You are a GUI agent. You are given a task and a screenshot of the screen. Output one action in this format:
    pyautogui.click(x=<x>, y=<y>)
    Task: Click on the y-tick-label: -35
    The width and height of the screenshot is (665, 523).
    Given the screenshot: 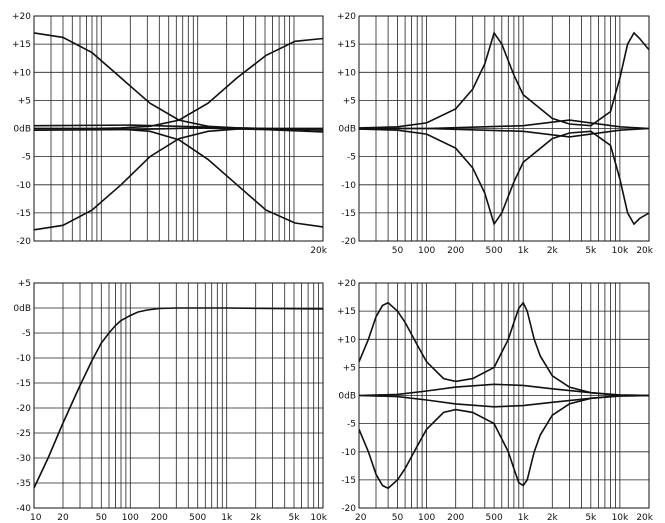 What is the action you would take?
    pyautogui.click(x=23, y=484)
    